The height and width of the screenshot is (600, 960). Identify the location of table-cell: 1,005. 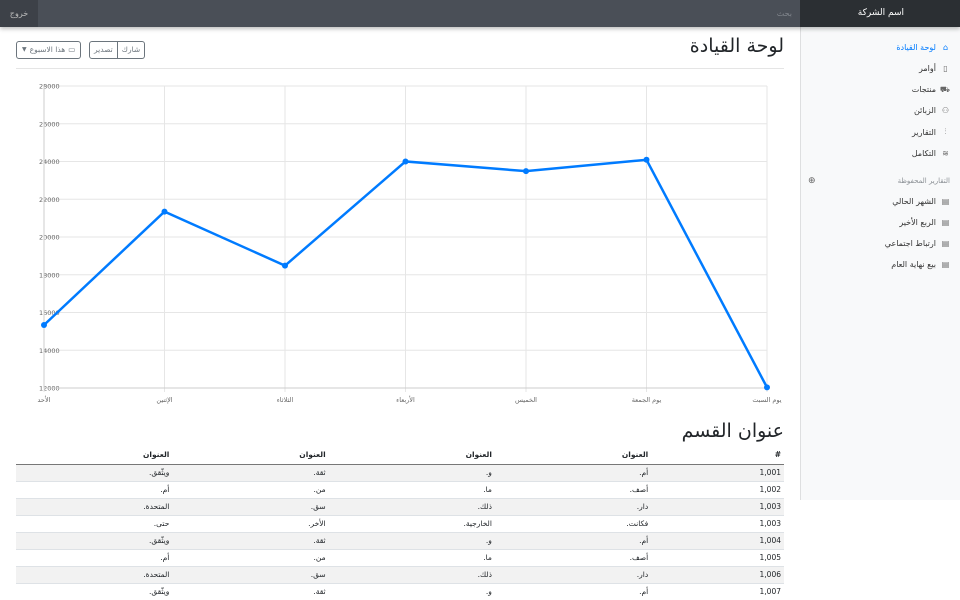
(717, 557).